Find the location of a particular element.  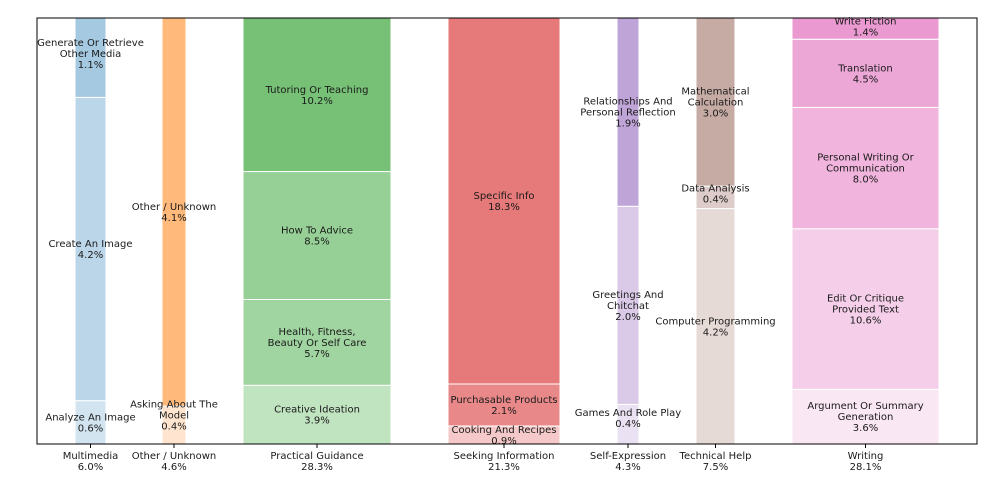

segment-label-technical-help-data-analysis: Data Analysis 0.4% is located at coordinates (715, 194).